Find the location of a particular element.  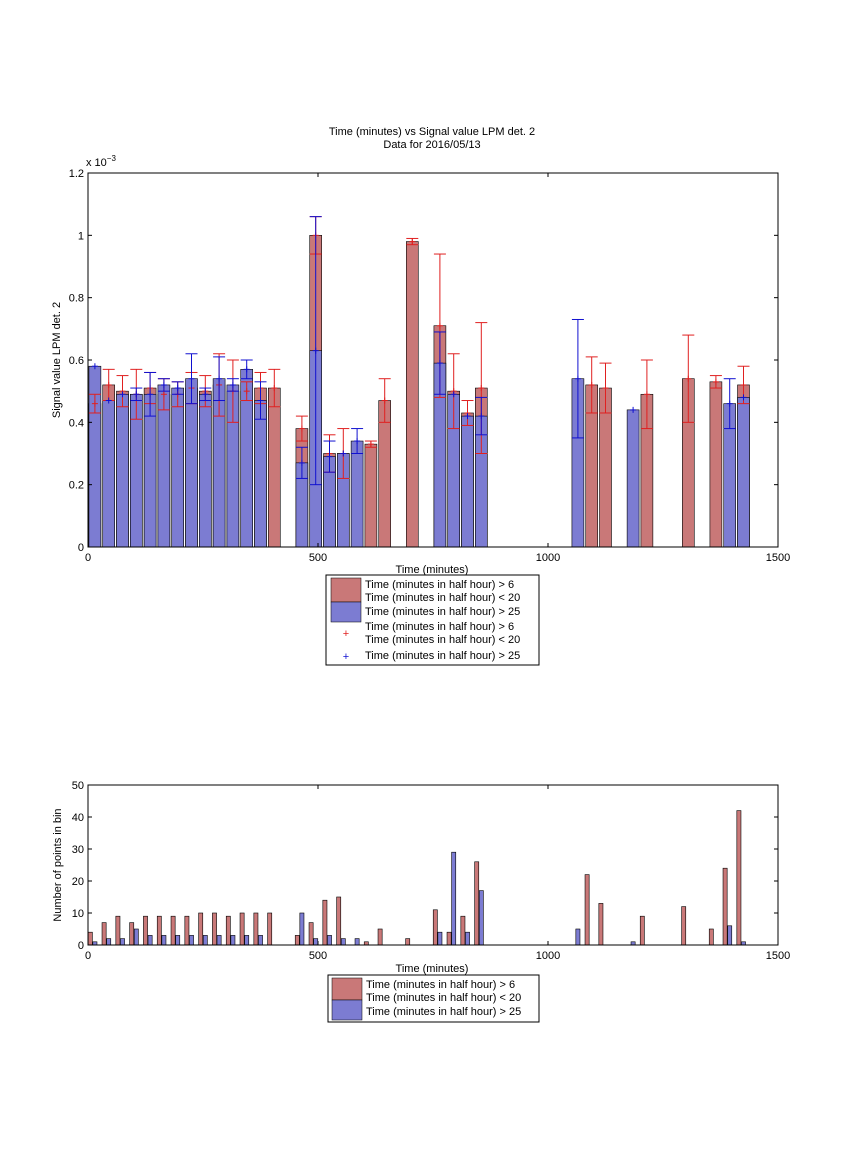

bottom-y-tick-label: 40 is located at coordinates (78, 818).